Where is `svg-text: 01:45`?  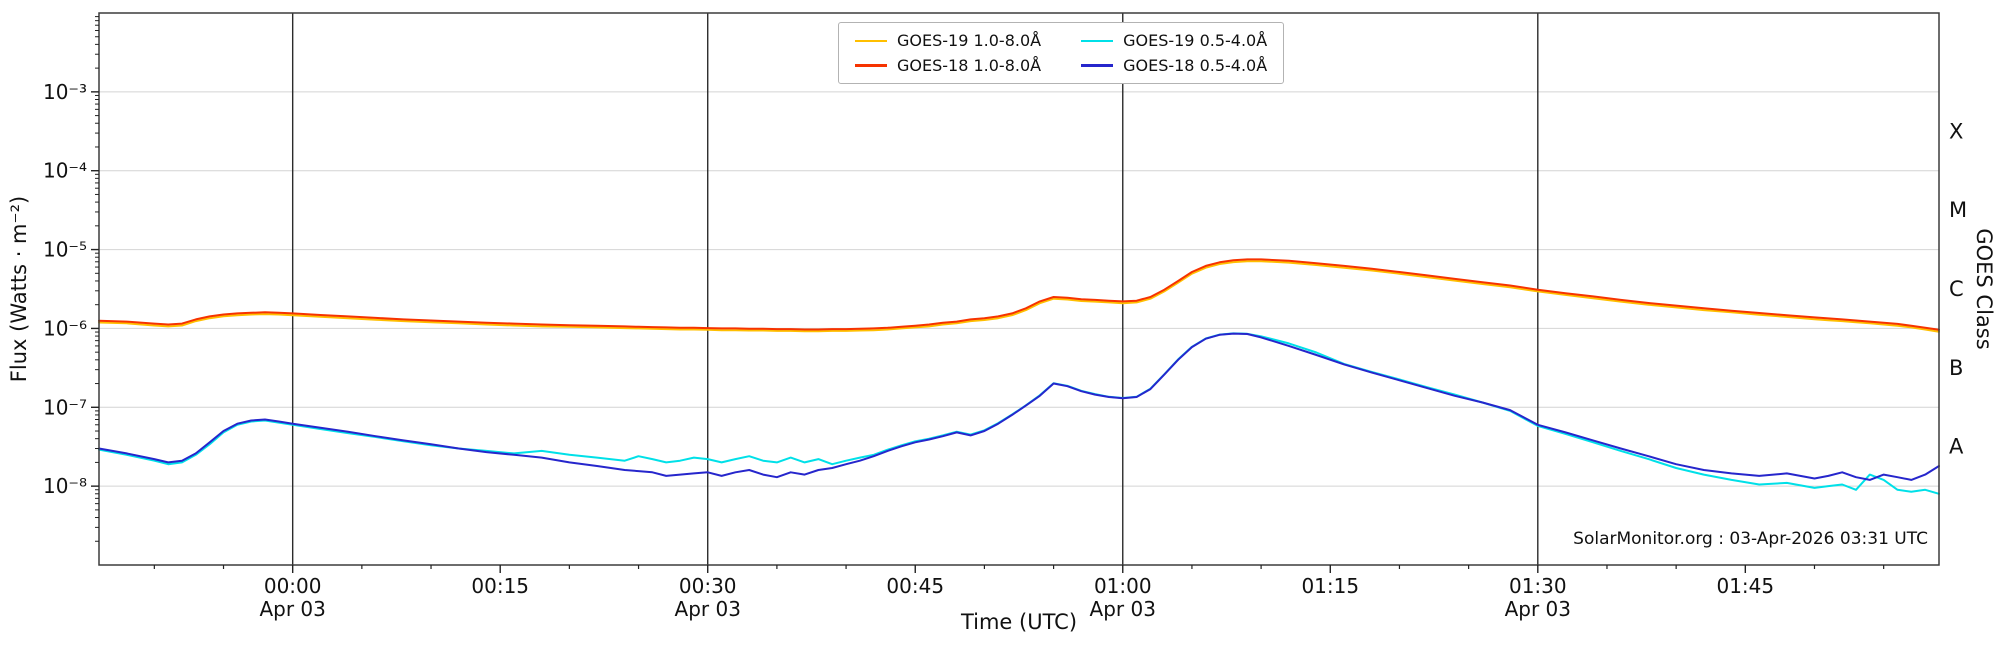 svg-text: 01:45 is located at coordinates (1745, 586).